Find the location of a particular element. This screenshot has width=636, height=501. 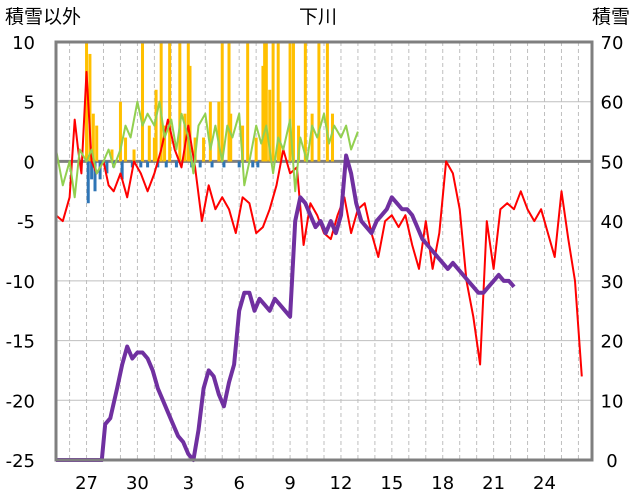

x-tick: 21 is located at coordinates (493, 483).